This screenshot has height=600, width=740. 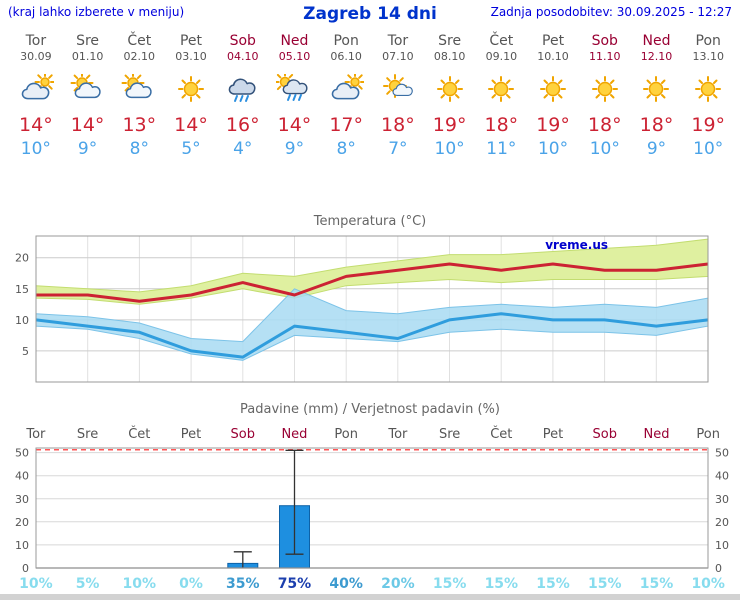 I want to click on svg-text: 50, so click(x=722, y=453).